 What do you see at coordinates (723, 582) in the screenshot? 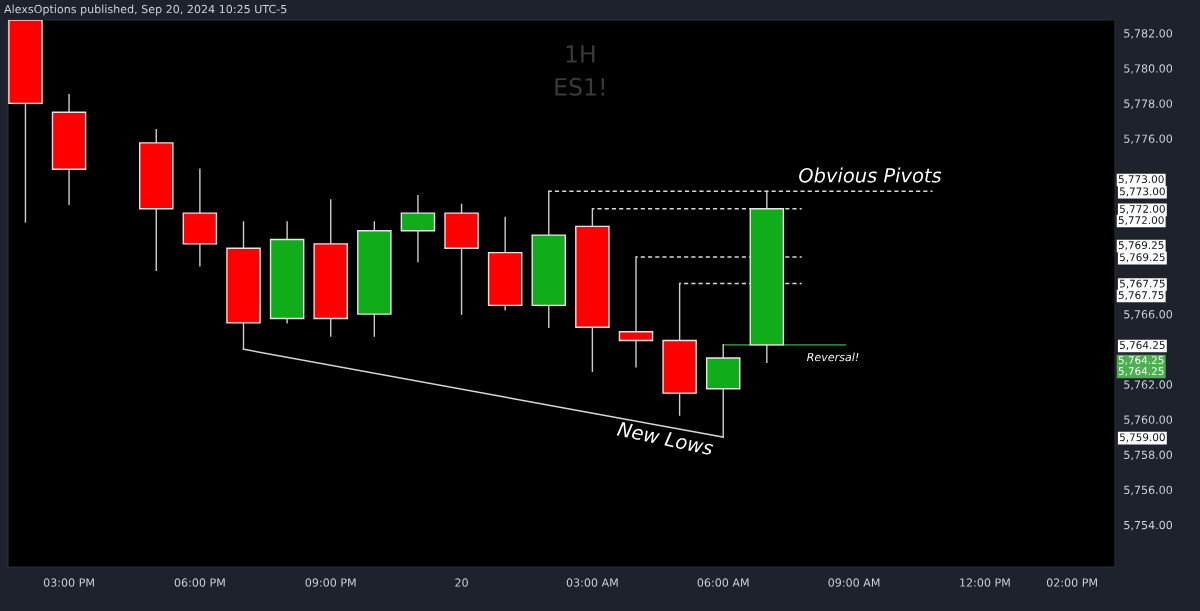
I see `x-tick-label: 06:00 AM` at bounding box center [723, 582].